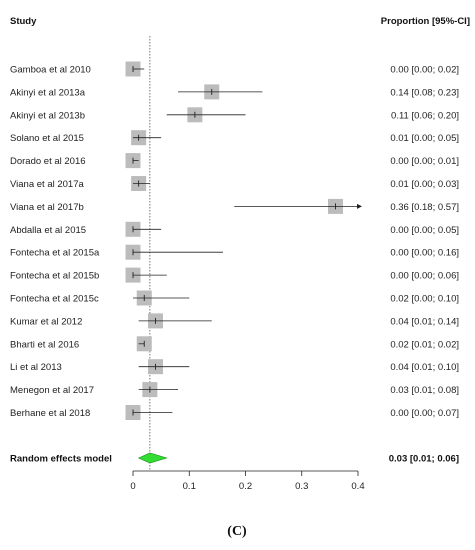 The width and height of the screenshot is (475, 550). What do you see at coordinates (425, 21) in the screenshot?
I see `ci-header: Proportion [95%-CI]` at bounding box center [425, 21].